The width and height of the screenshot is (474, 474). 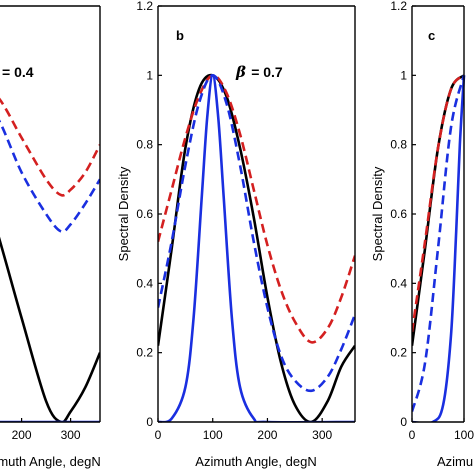 I want to click on panel-label: c, so click(x=431, y=35).